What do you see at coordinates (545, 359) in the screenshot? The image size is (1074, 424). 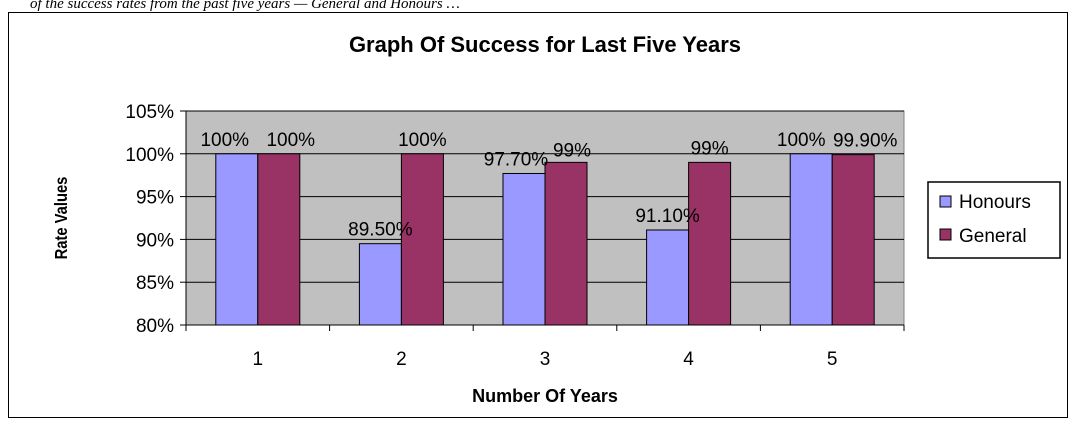 I see `x-tick-label: 3` at bounding box center [545, 359].